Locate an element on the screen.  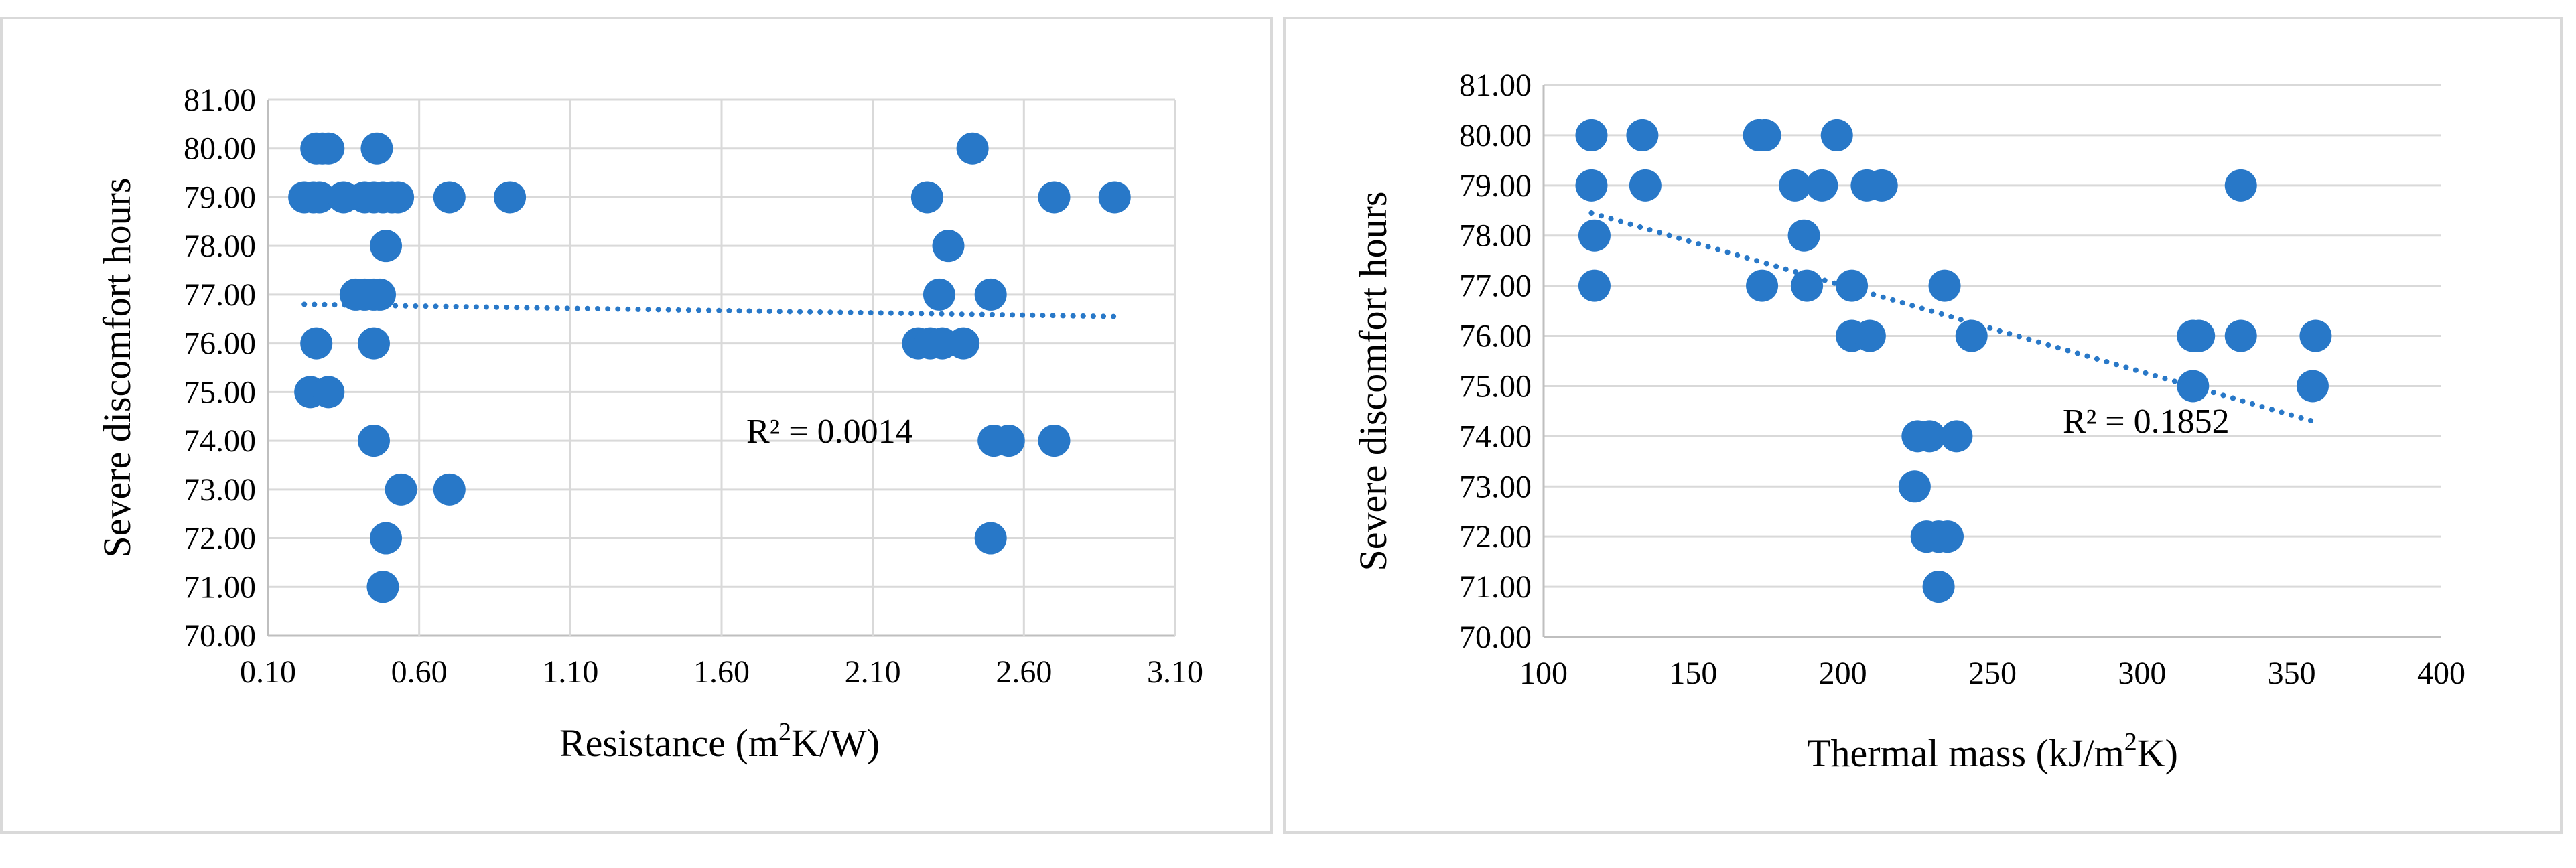
x-tick-label: 1.60 is located at coordinates (721, 672).